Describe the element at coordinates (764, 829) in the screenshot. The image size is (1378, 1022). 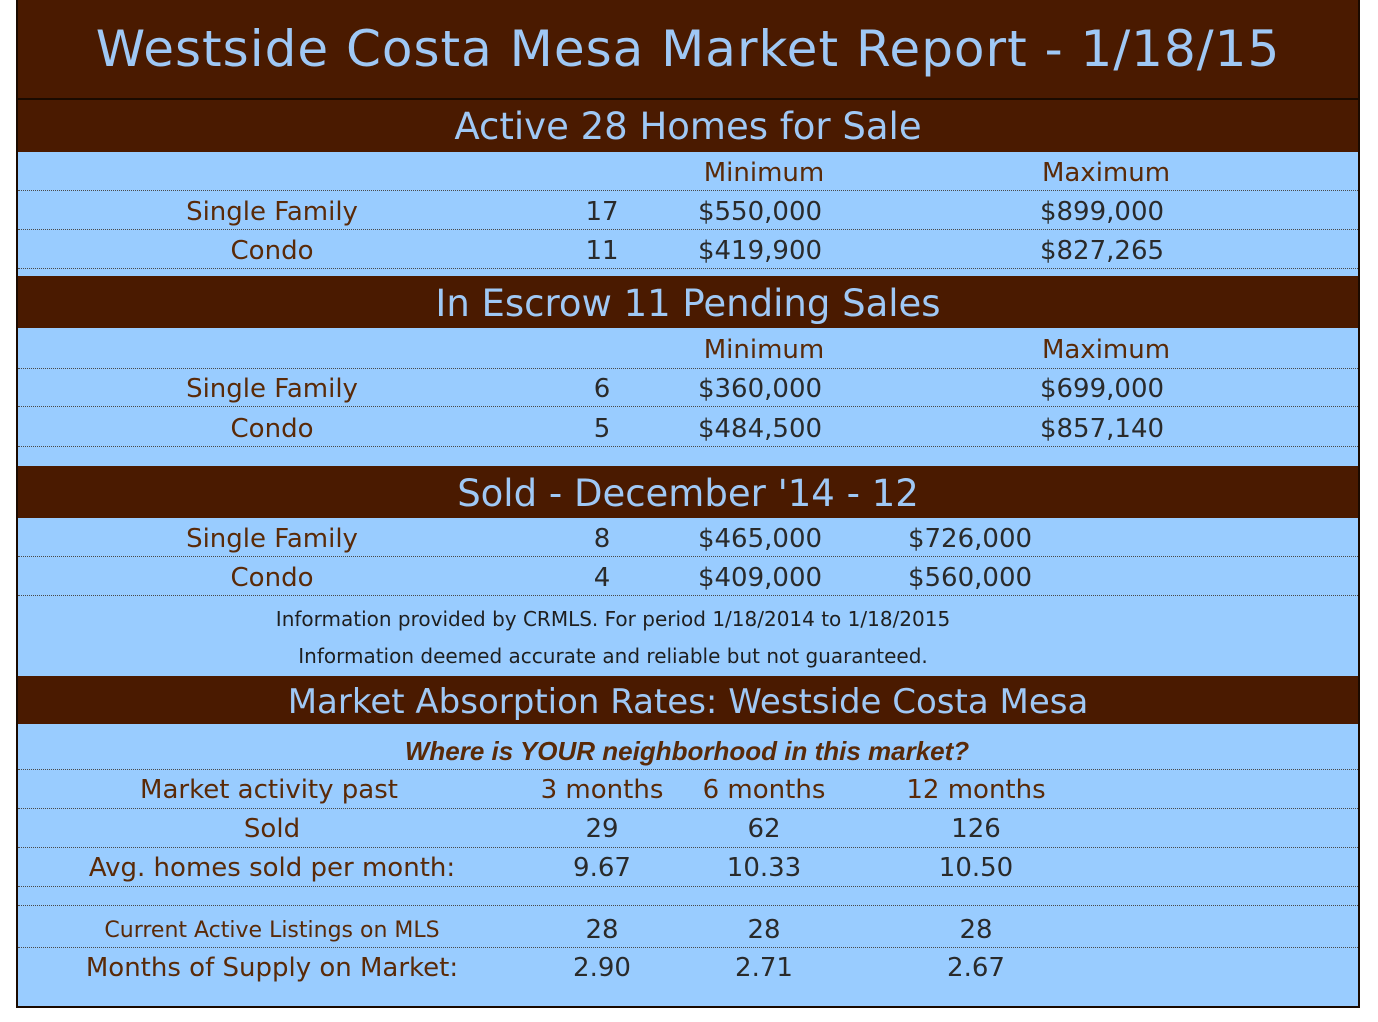
I see `absorption-value: 62` at that location.